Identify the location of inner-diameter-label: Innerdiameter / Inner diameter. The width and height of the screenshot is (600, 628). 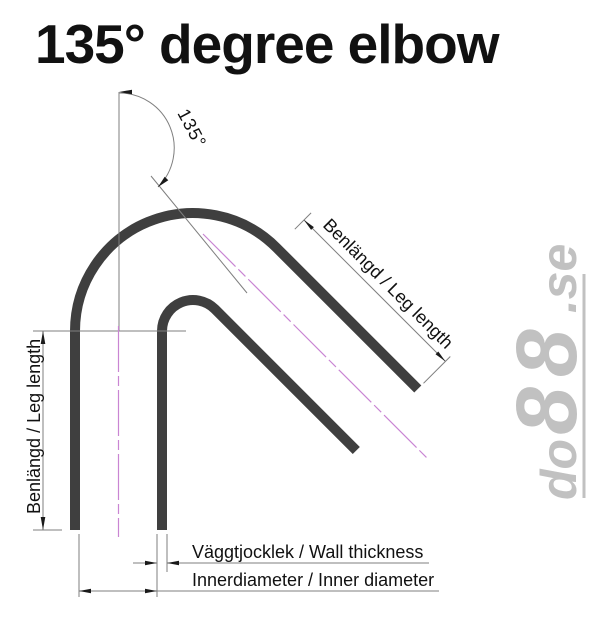
(313, 580).